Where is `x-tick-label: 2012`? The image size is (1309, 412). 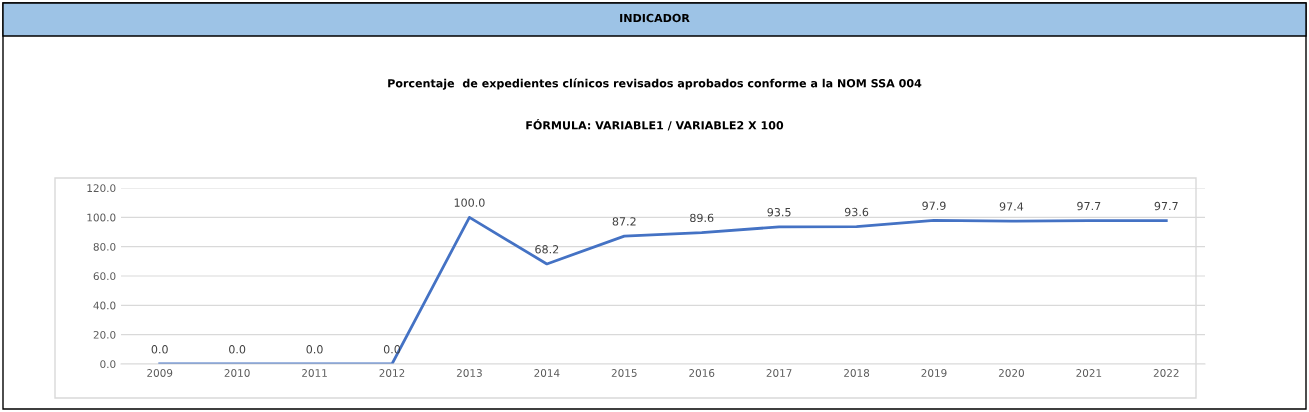 x-tick-label: 2012 is located at coordinates (392, 373).